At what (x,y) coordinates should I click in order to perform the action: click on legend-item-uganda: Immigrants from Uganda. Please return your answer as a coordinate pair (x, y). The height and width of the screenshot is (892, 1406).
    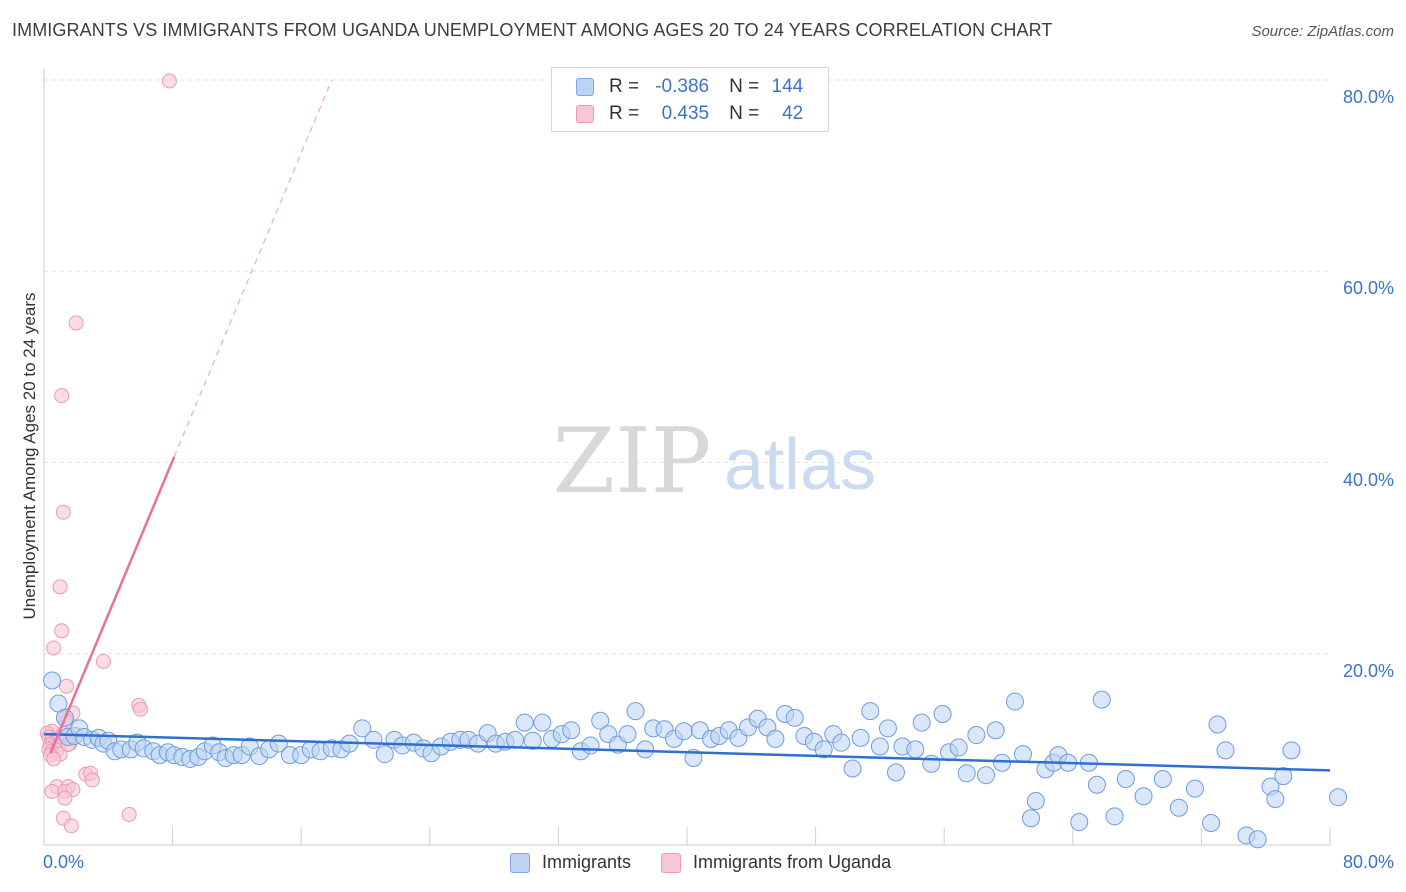
    Looking at the image, I should click on (776, 862).